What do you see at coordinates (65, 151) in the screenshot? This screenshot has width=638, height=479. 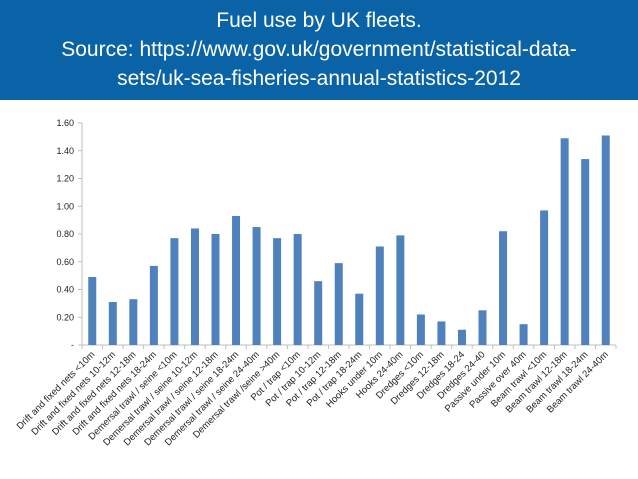 I see `y-tick-label: 1.40` at bounding box center [65, 151].